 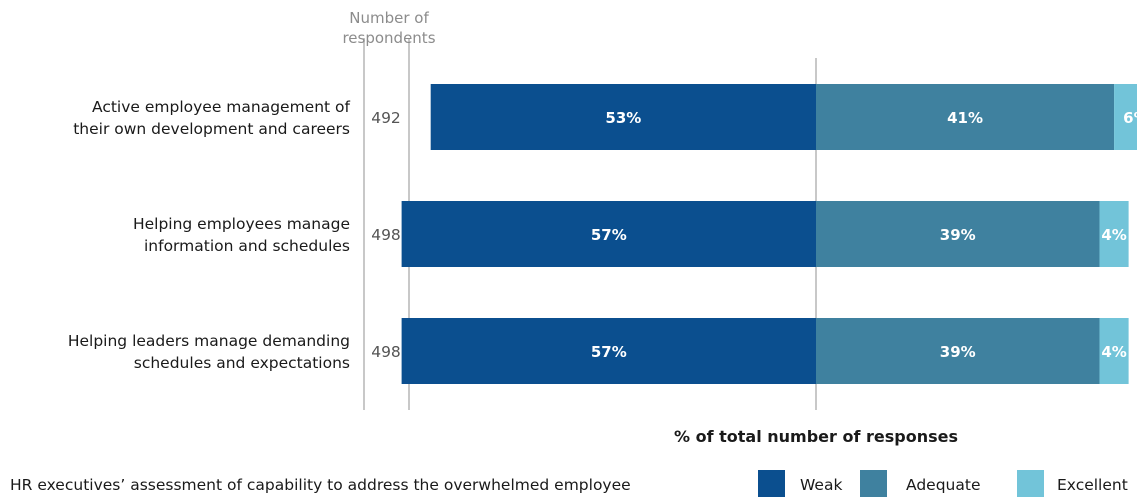 What do you see at coordinates (388, 38) in the screenshot?
I see `respondents-header-line: respondents` at bounding box center [388, 38].